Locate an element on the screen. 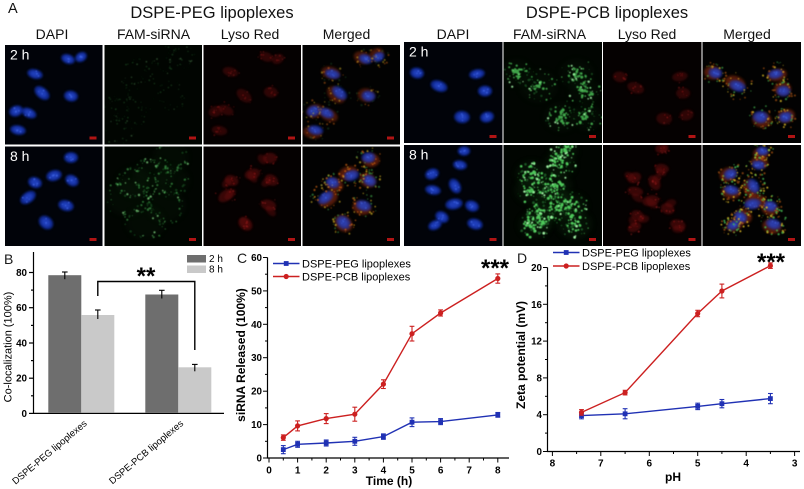 Image resolution: width=804 pixels, height=489 pixels. svg-text: 2 is located at coordinates (326, 471).